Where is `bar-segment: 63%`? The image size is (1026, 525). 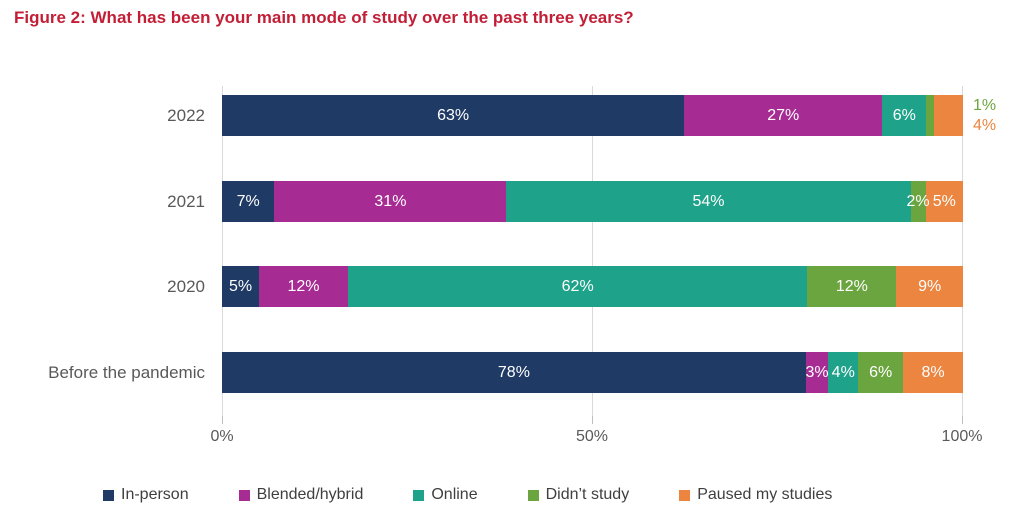 bar-segment: 63% is located at coordinates (453, 115).